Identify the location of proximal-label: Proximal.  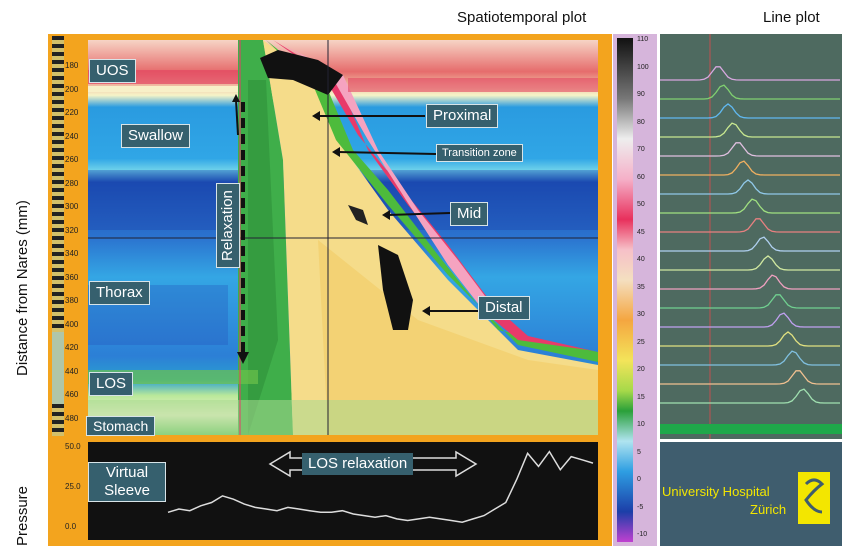
(462, 116).